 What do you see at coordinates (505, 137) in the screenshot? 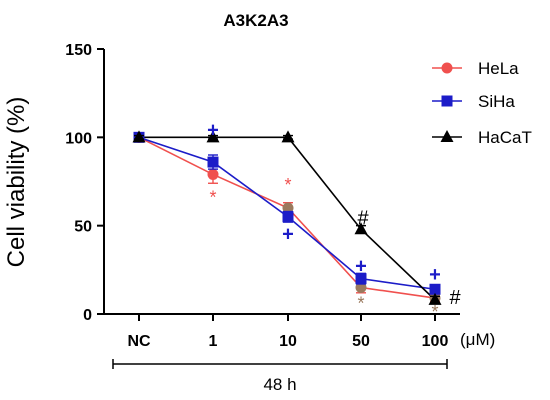
I see `legend-label-hacat: HaCaT` at bounding box center [505, 137].